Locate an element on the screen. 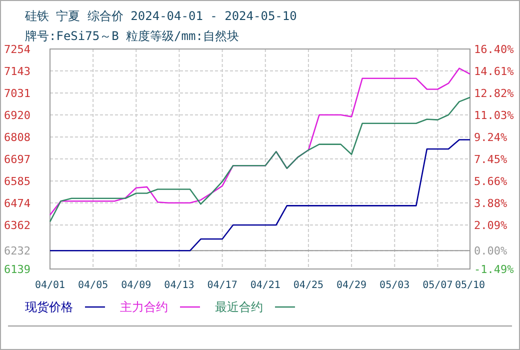 This screenshot has width=520, height=350. y2-tick-label: 11.03% is located at coordinates (494, 115).